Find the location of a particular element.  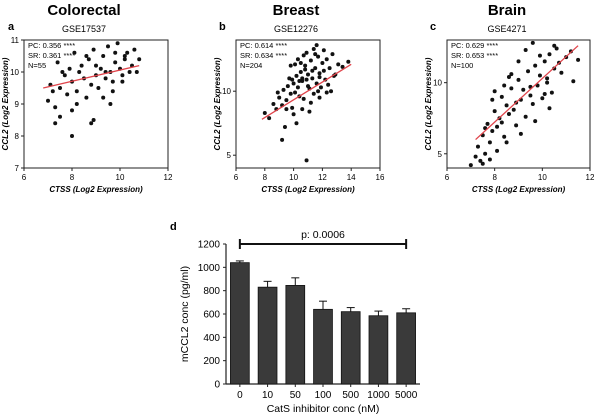

panel-b-y-tick-label: 10 is located at coordinates (226, 91).